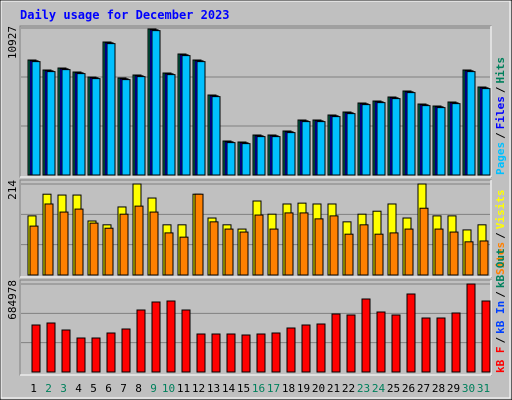 The height and width of the screenshot is (400, 512). What do you see at coordinates (408, 388) in the screenshot?
I see `x-tick-label: 26` at bounding box center [408, 388].